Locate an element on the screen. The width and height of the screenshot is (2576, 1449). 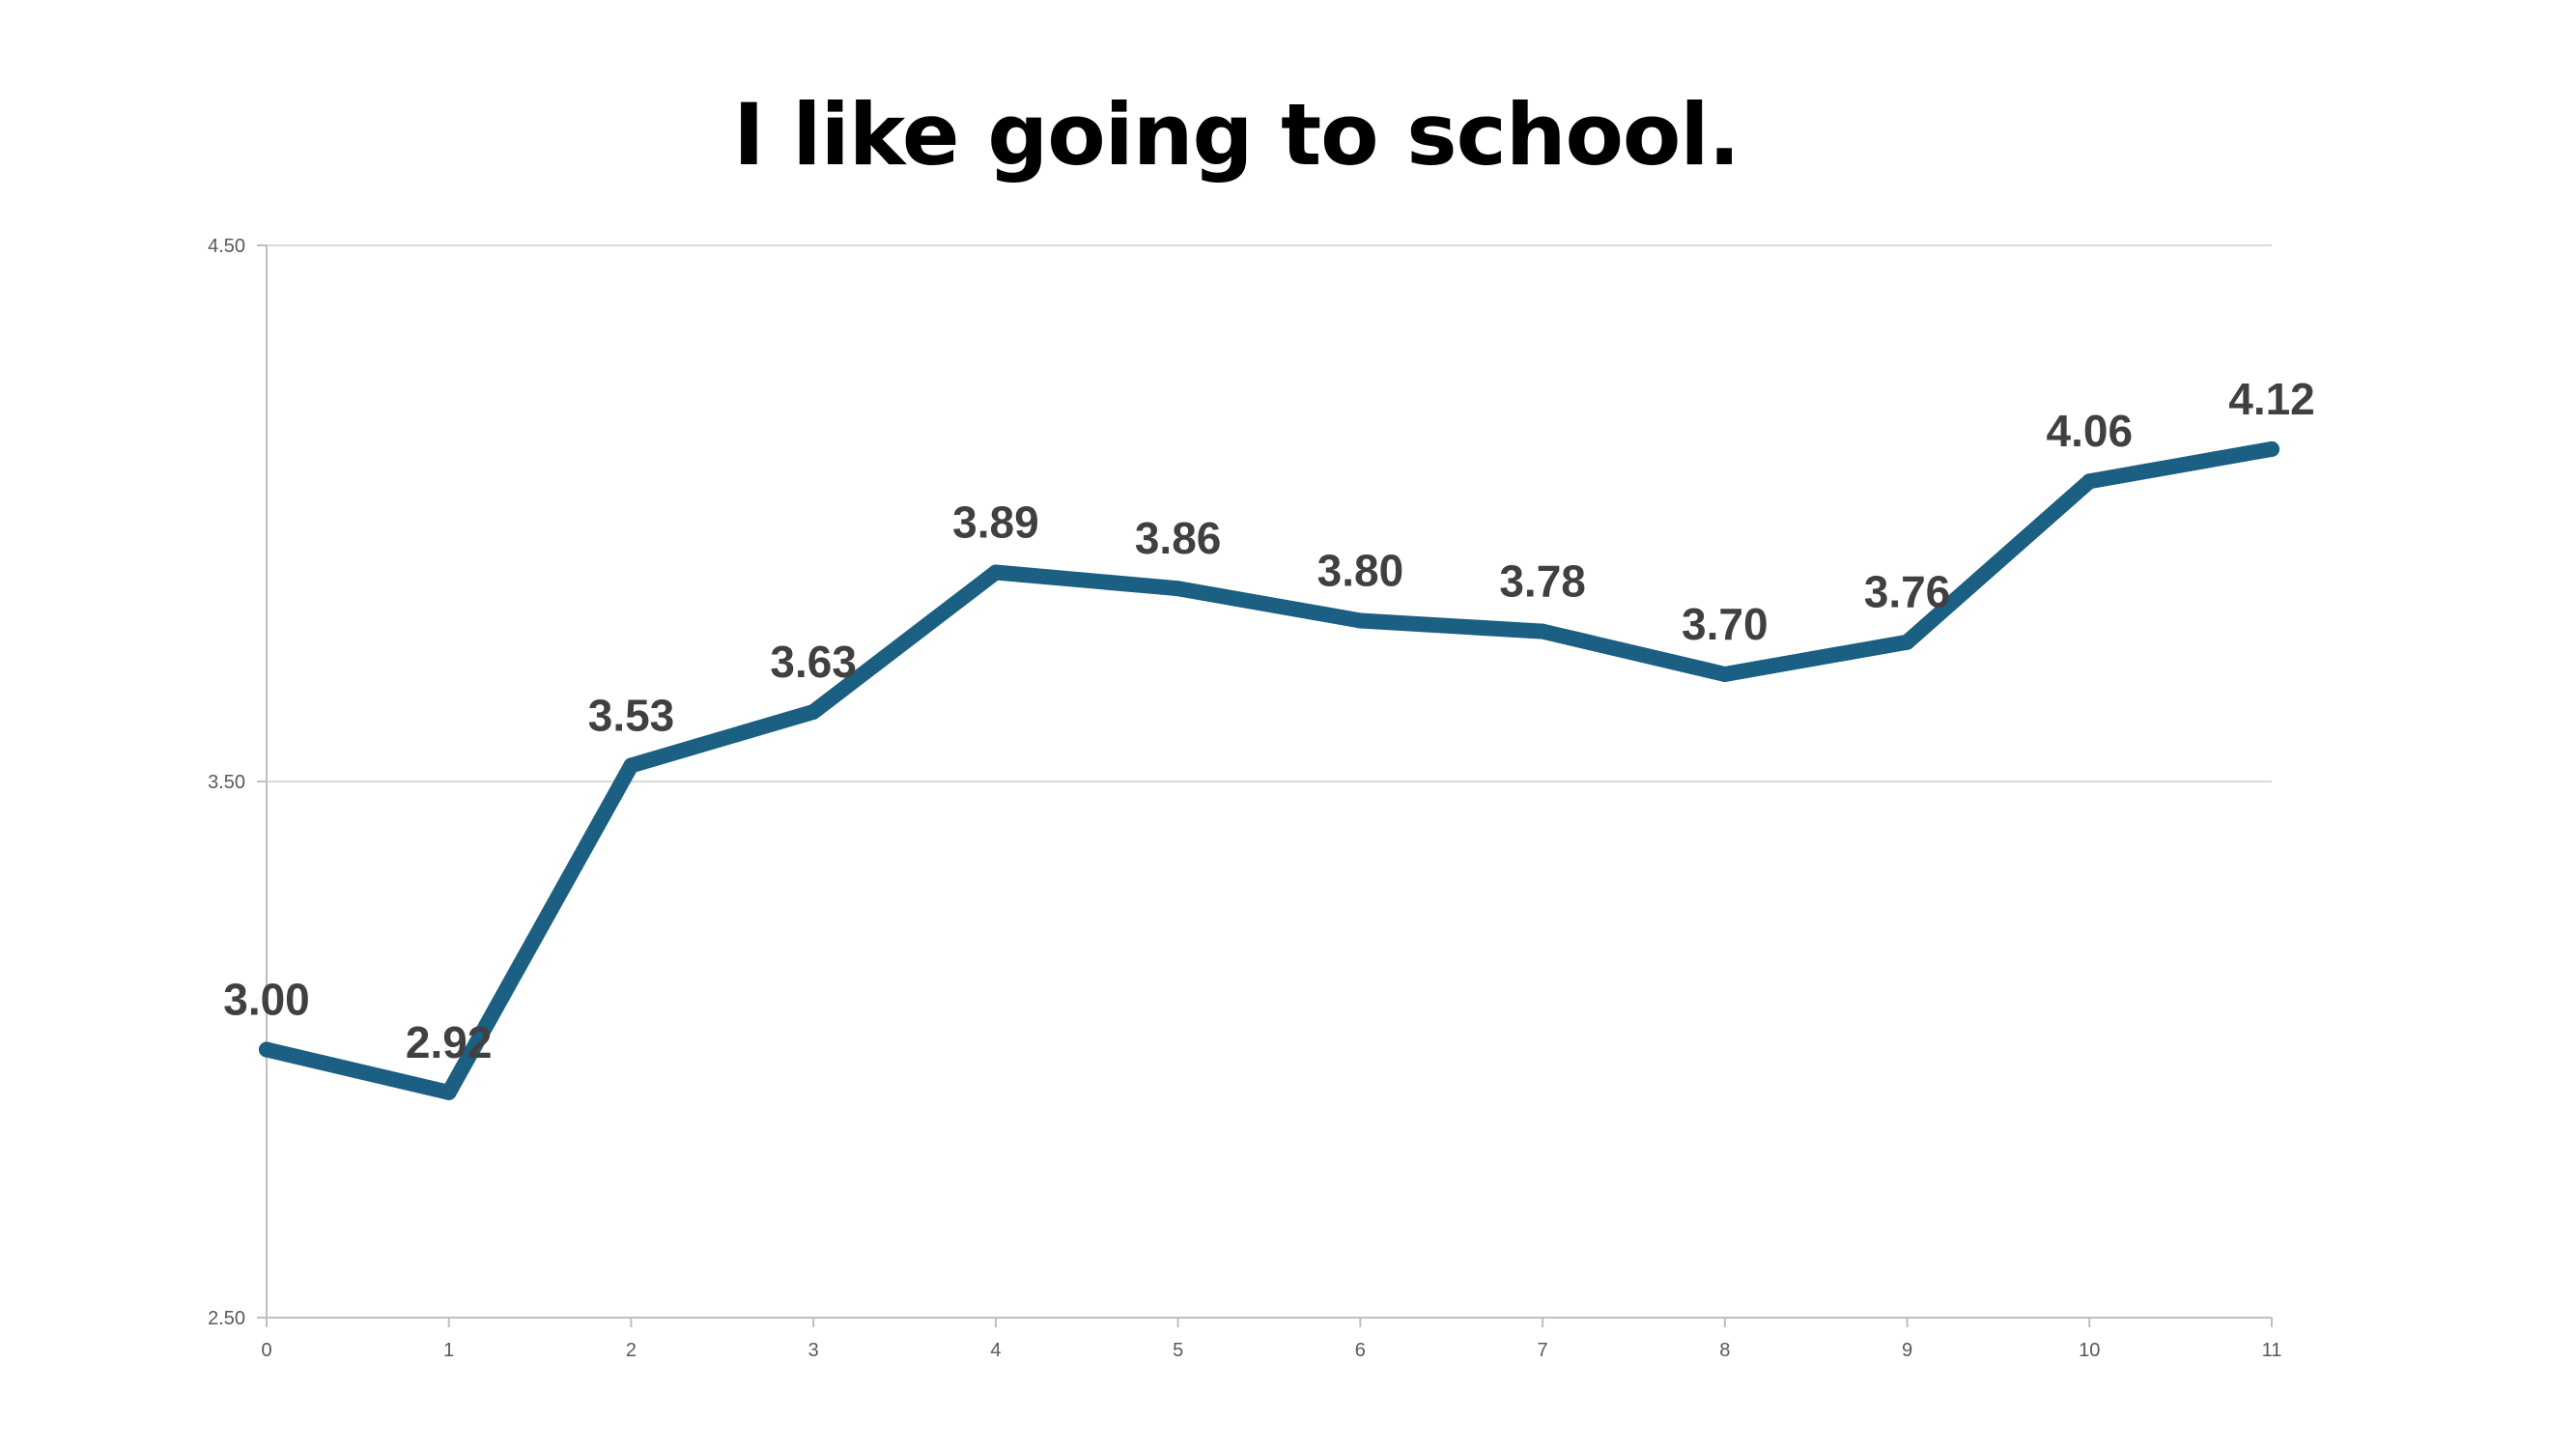
data-label: 3.89 is located at coordinates (996, 522).